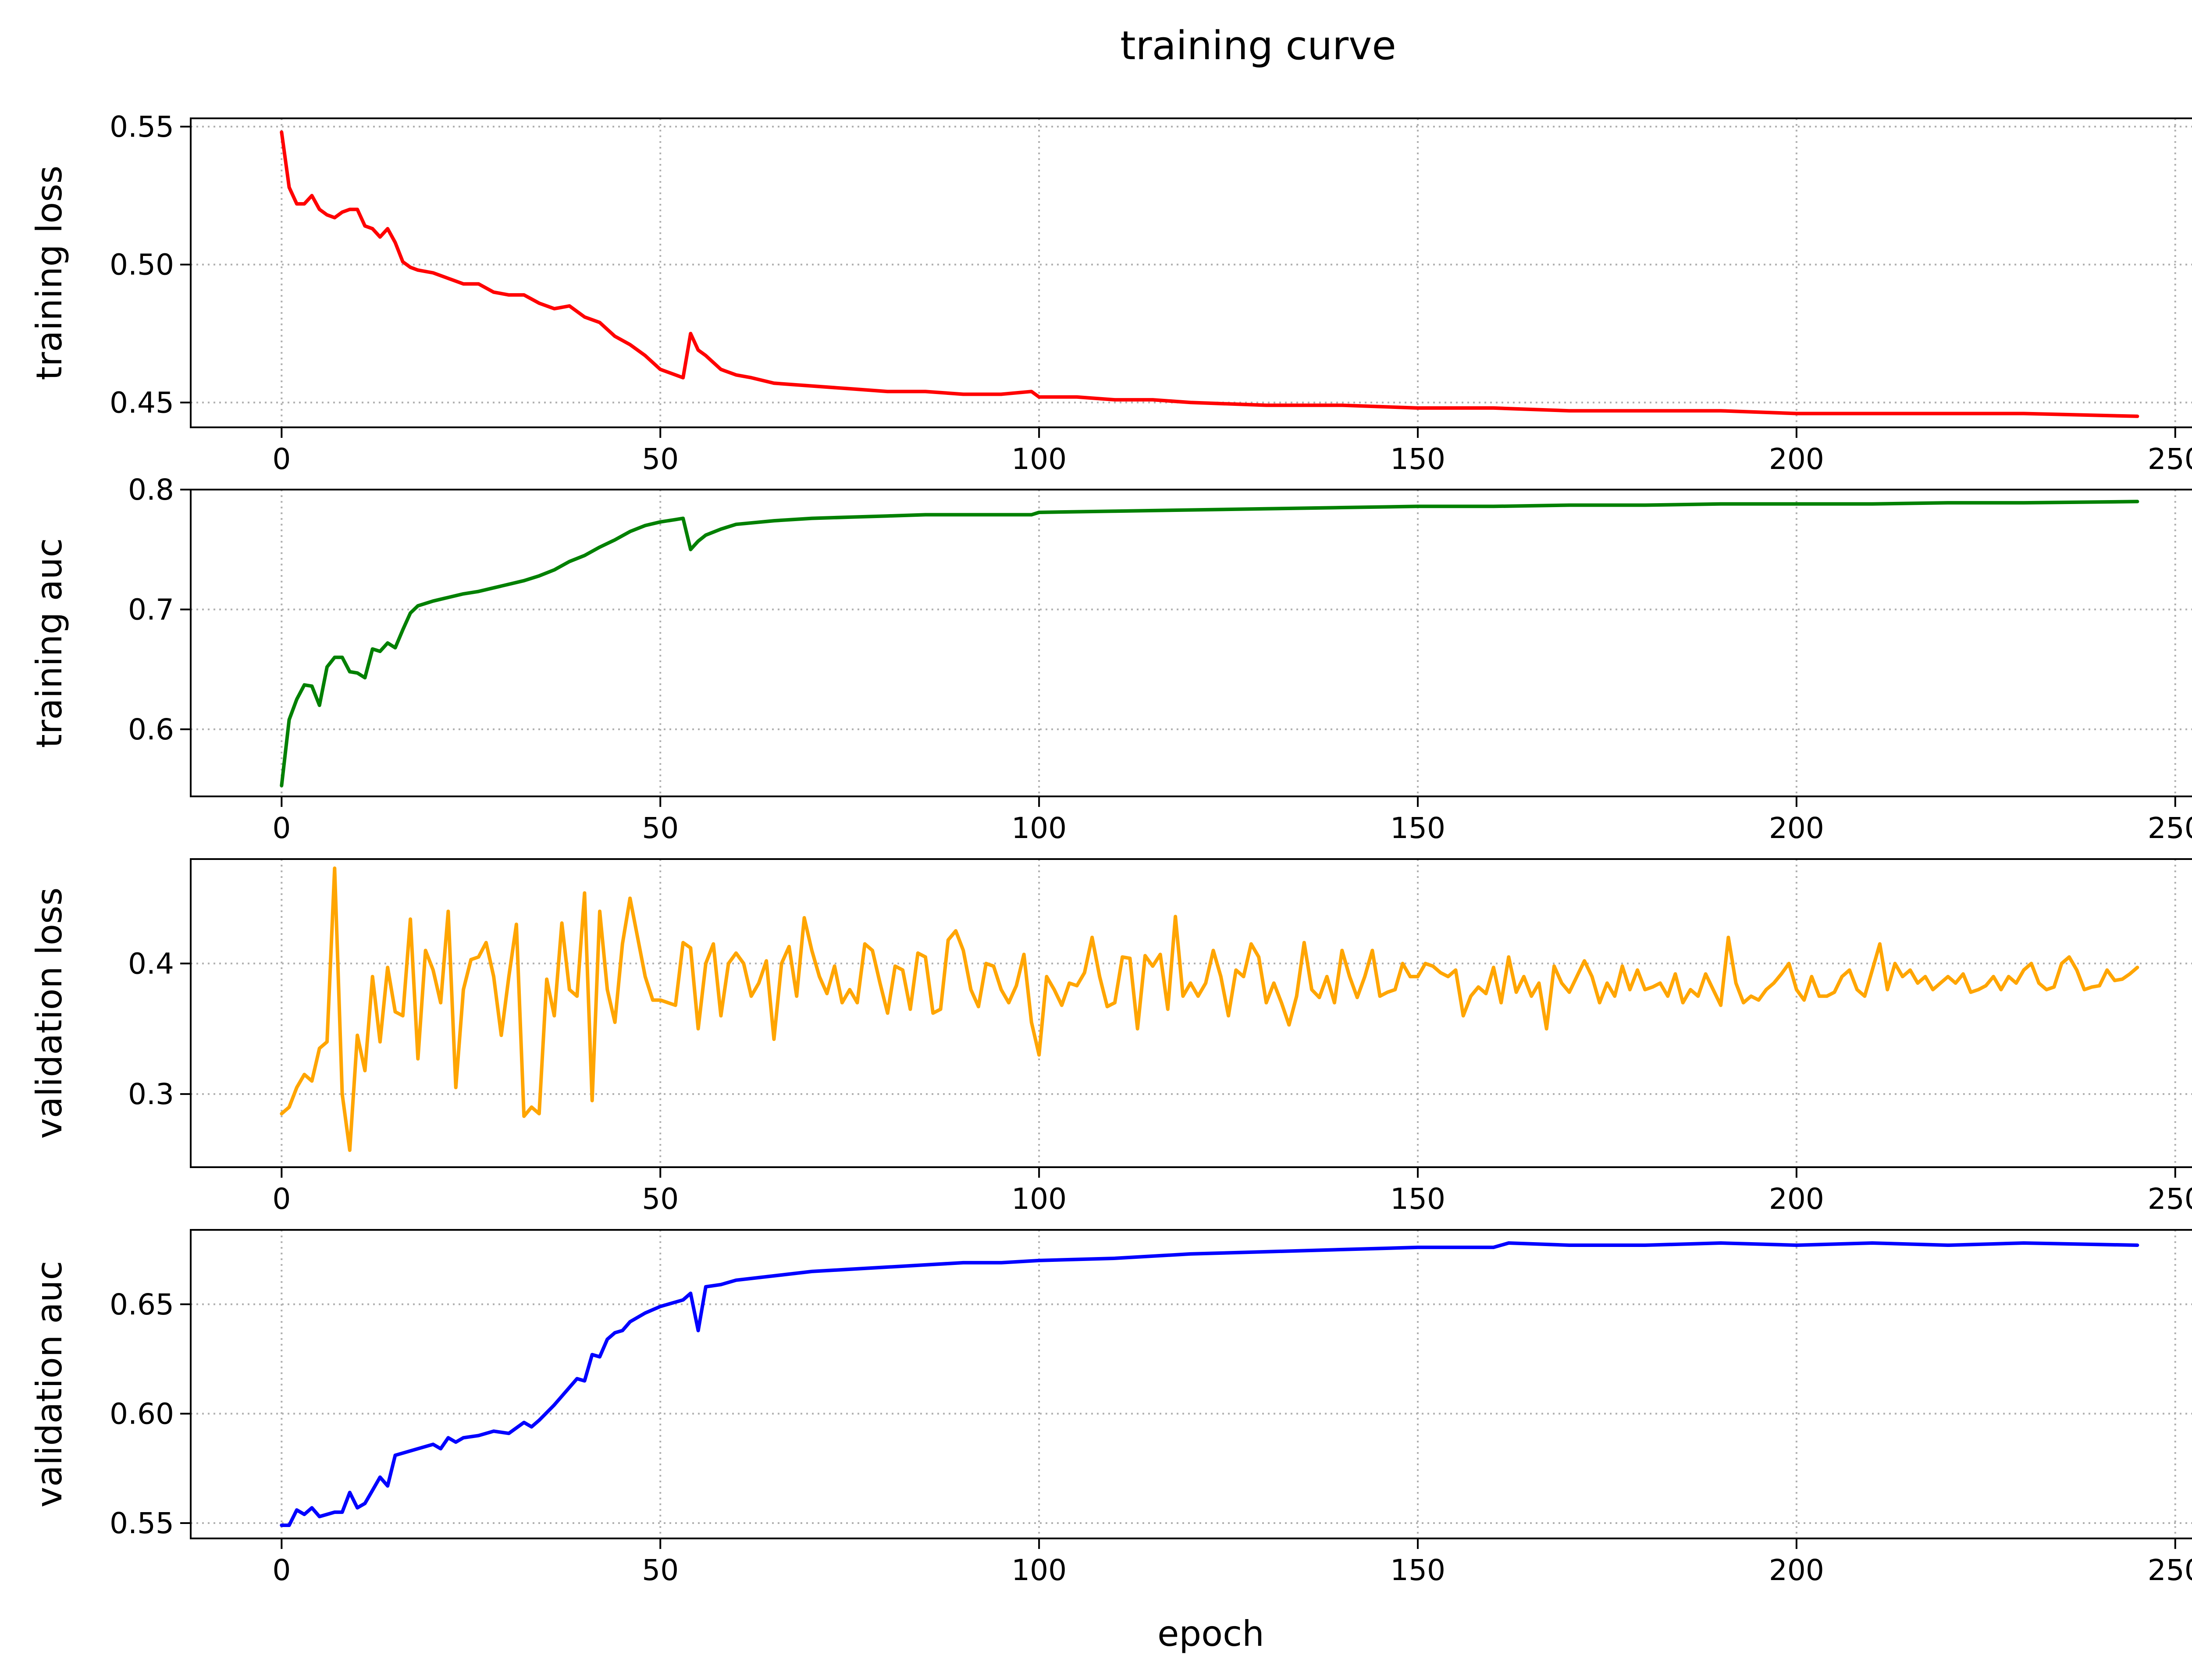 Image resolution: width=2192 pixels, height=1680 pixels. Describe the element at coordinates (151, 964) in the screenshot. I see `y-tick-label: 0.4` at that location.